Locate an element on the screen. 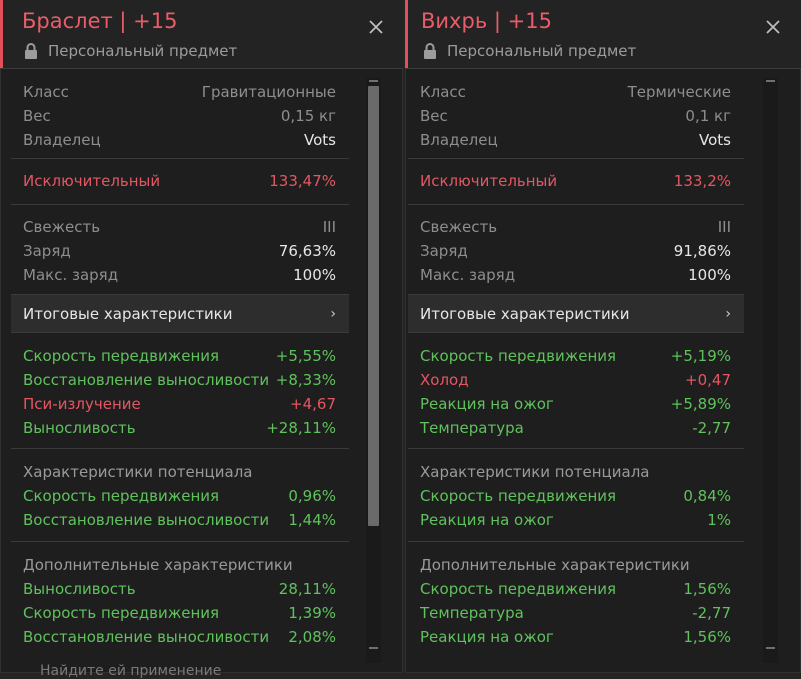 Image resolution: width=801 pixels, height=679 pixels. stat-value: 1,44% is located at coordinates (312, 520).